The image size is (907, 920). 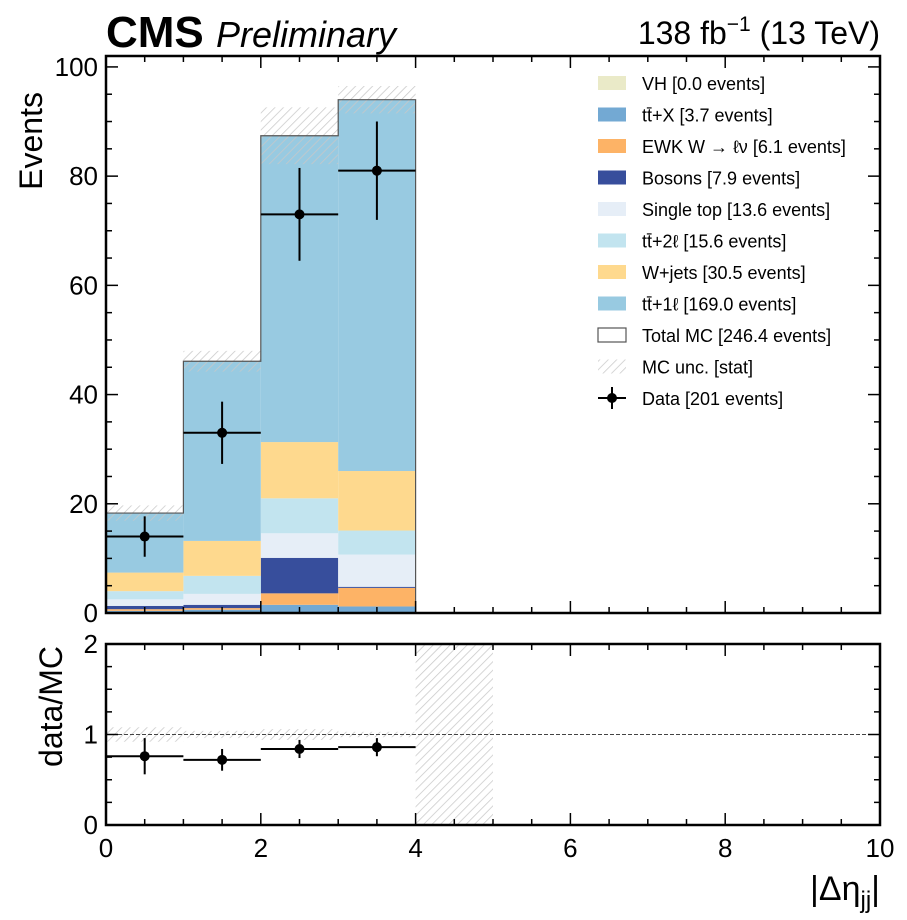 I want to click on ratio-xtick-label: 8, so click(x=725, y=848).